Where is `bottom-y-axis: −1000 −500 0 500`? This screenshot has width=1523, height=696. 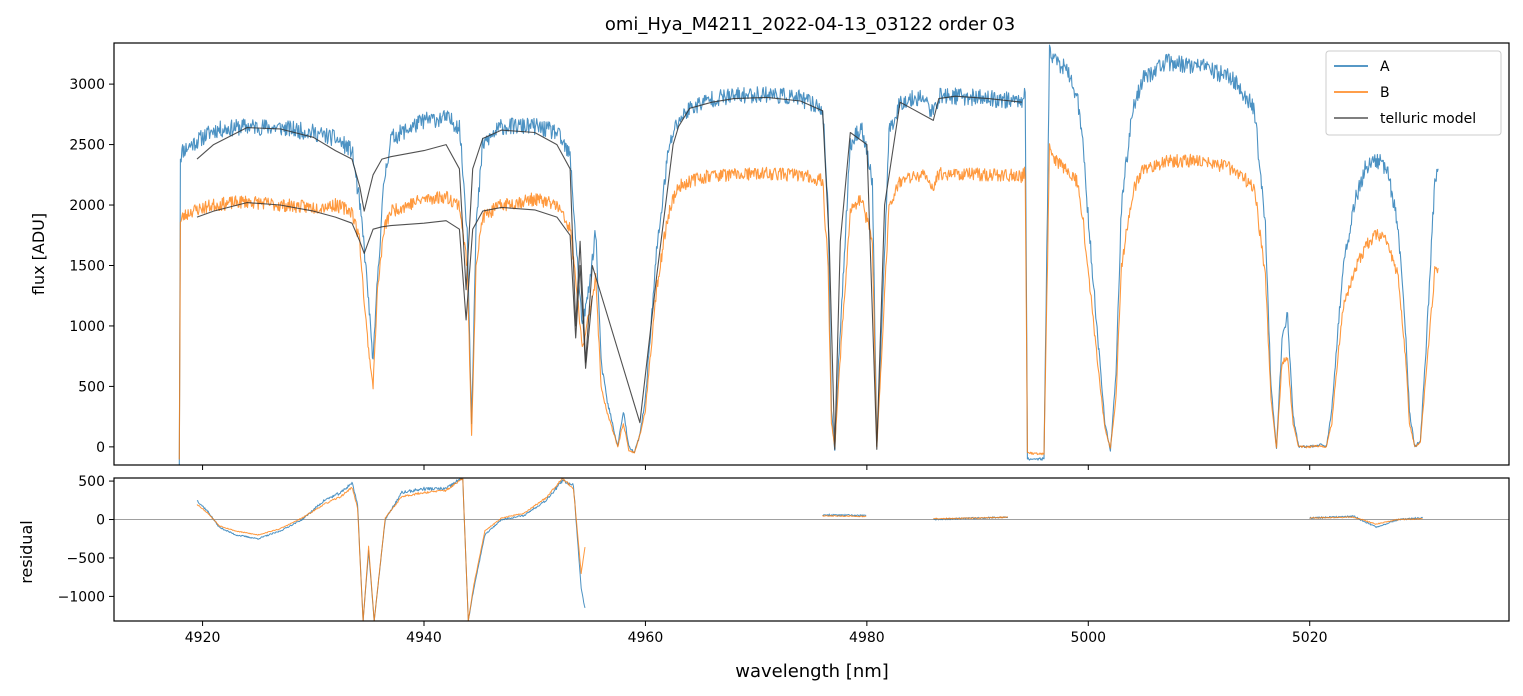
bottom-y-axis: −1000 −500 0 500 is located at coordinates (86, 539).